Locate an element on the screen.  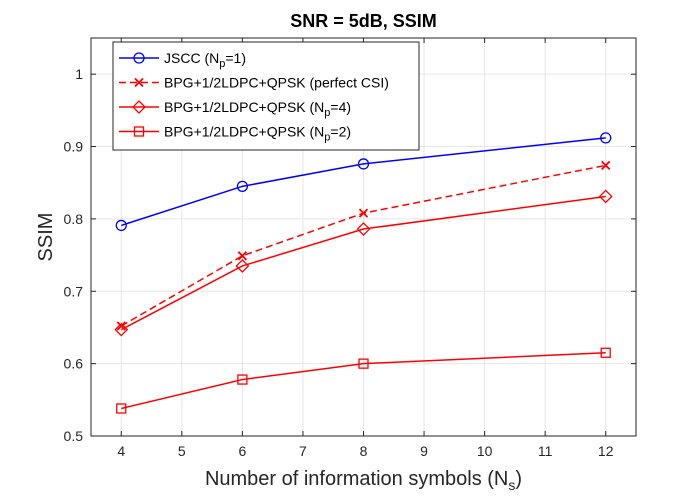
x-tick-label: 9 is located at coordinates (424, 451).